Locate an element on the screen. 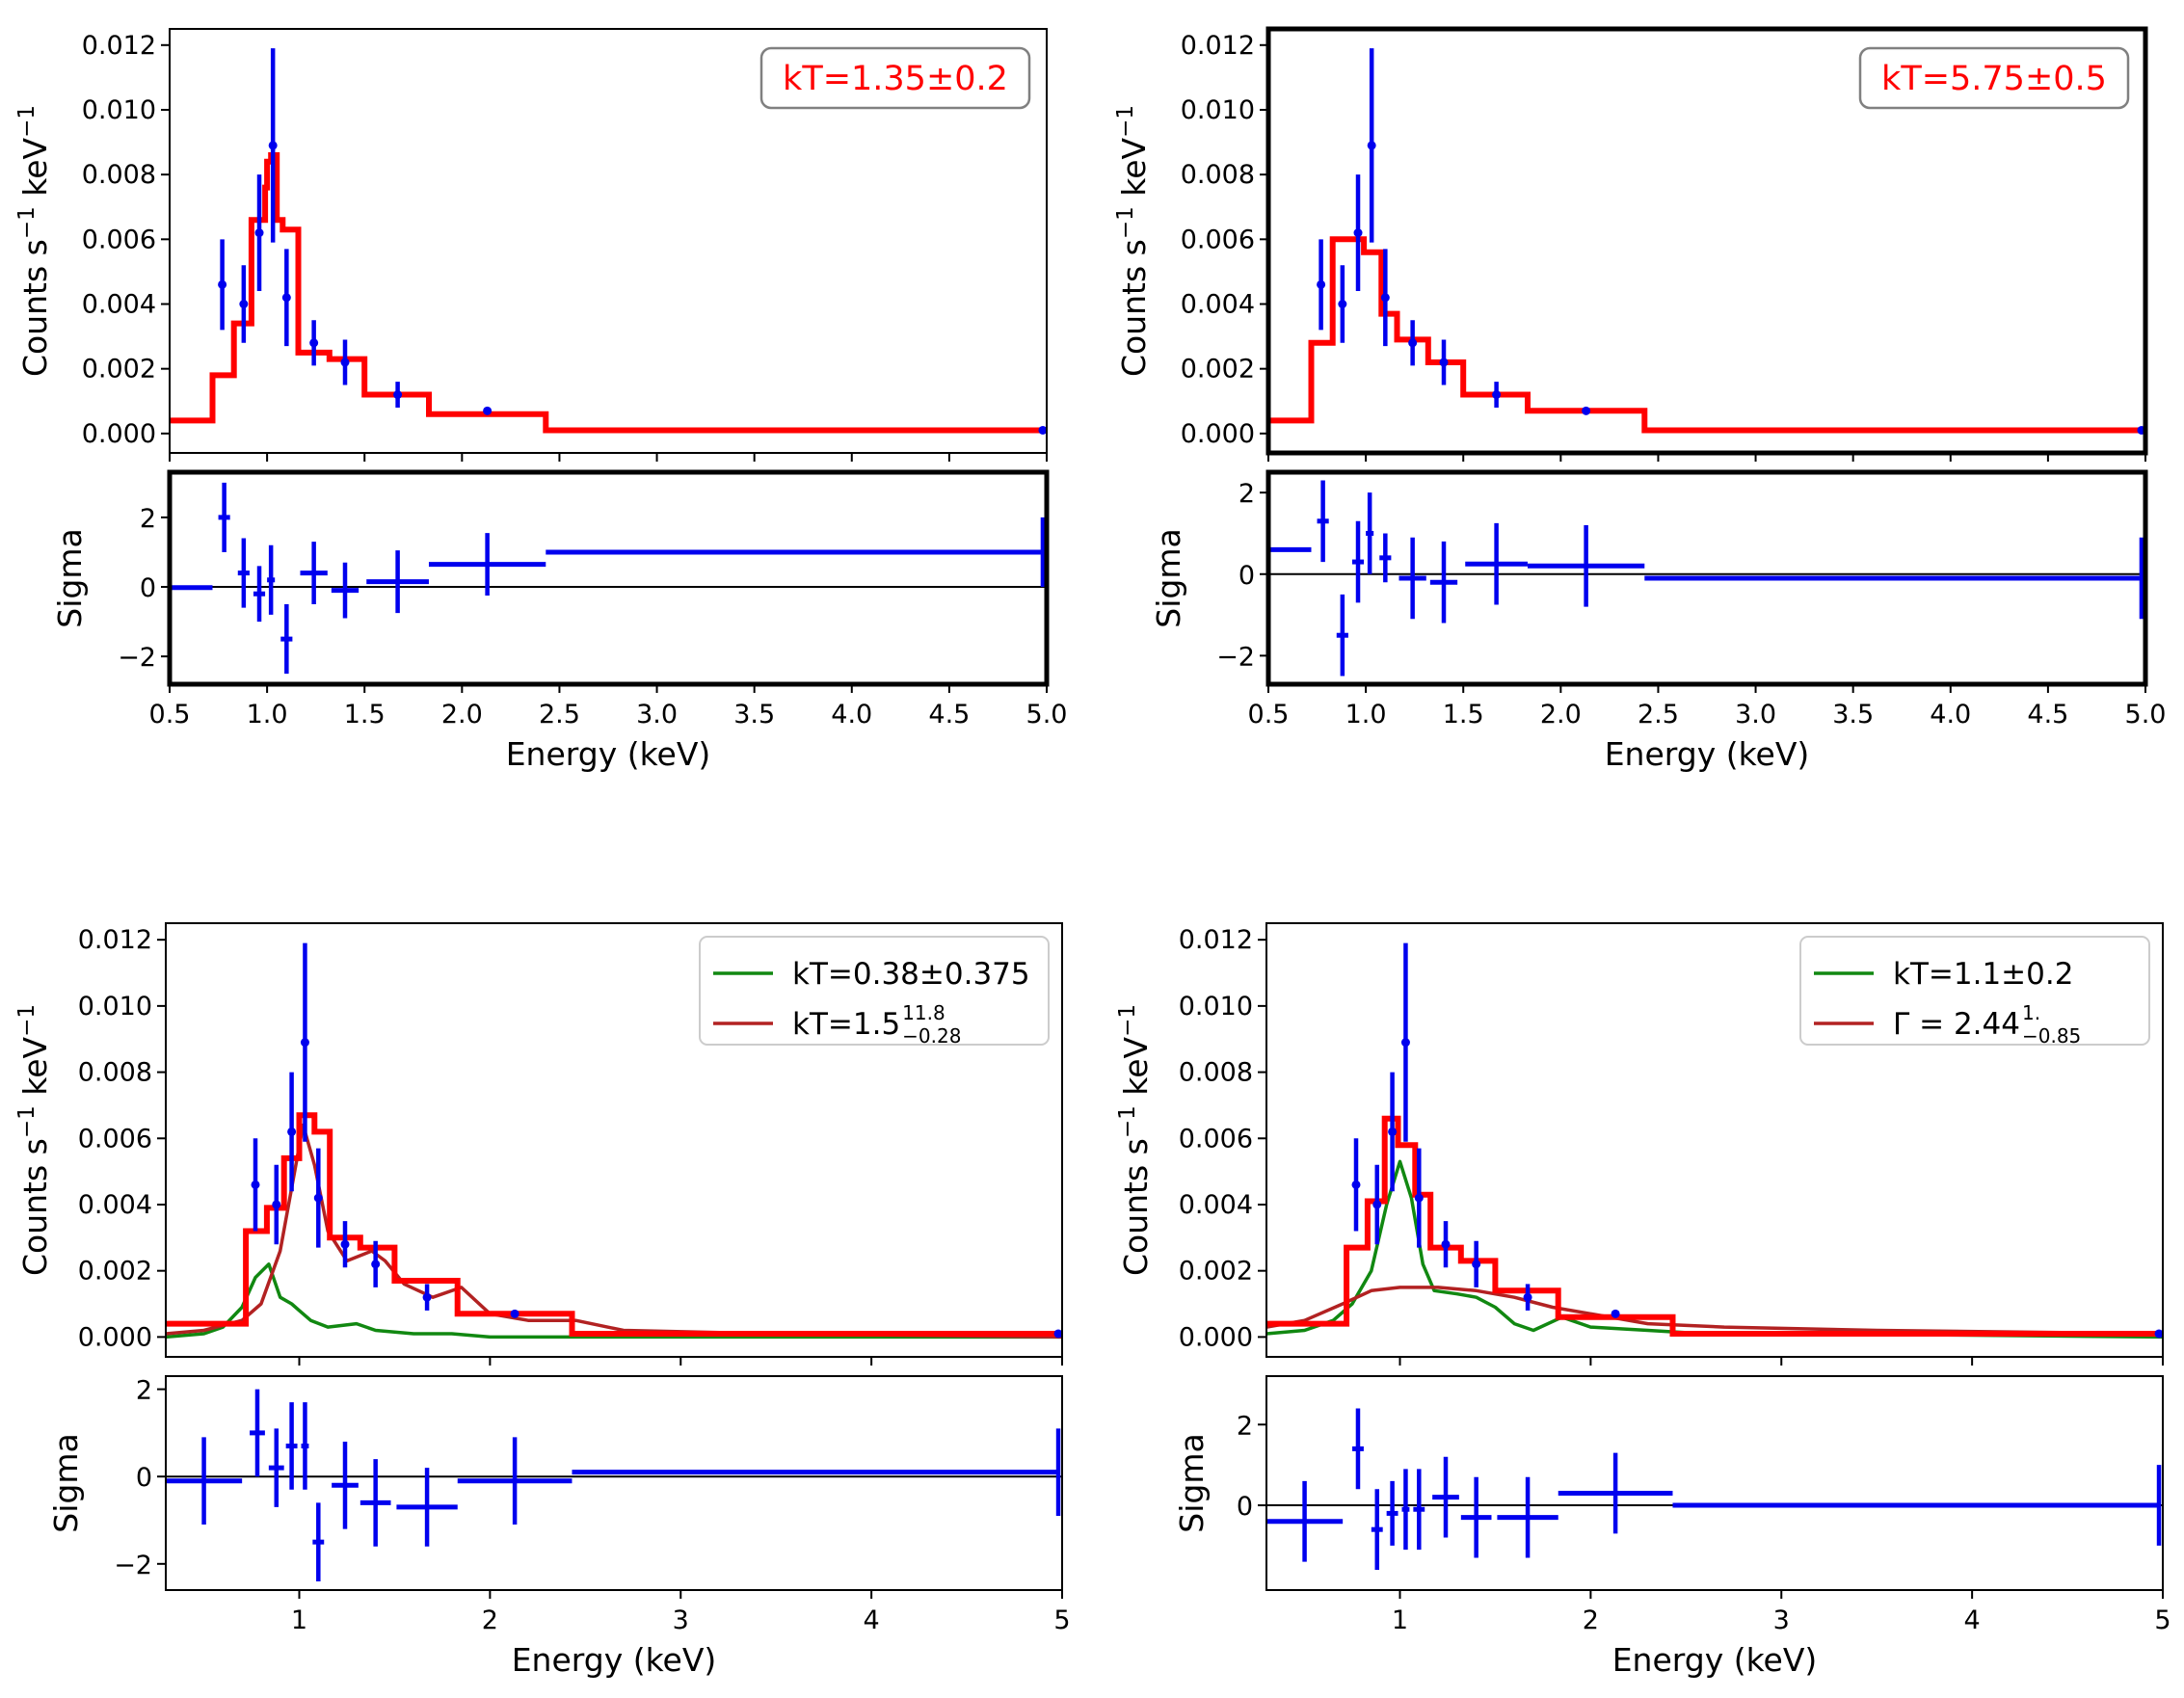 The height and width of the screenshot is (1698, 2184). x-tick-label: 3.5 is located at coordinates (1853, 715).